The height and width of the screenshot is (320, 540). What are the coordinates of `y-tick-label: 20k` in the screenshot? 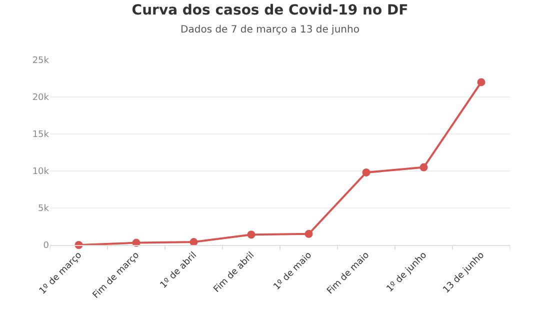 It's located at (41, 98).